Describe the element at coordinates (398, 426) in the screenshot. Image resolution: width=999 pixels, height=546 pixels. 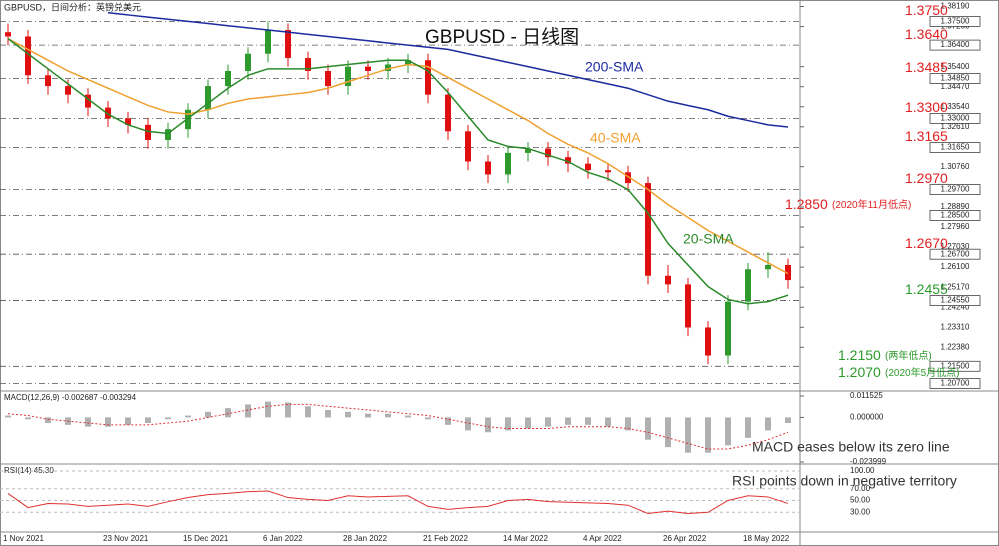
I see `signal-line` at that location.